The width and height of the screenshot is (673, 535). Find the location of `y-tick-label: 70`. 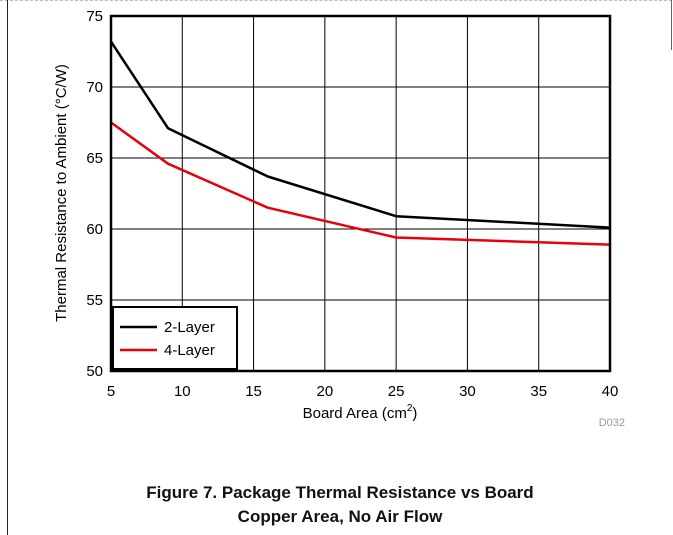

y-tick-label: 70 is located at coordinates (94, 87).